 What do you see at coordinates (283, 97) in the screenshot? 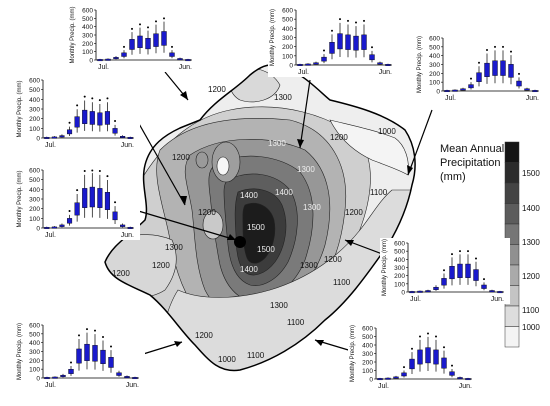
I see `contour-label: 1300` at bounding box center [283, 97].